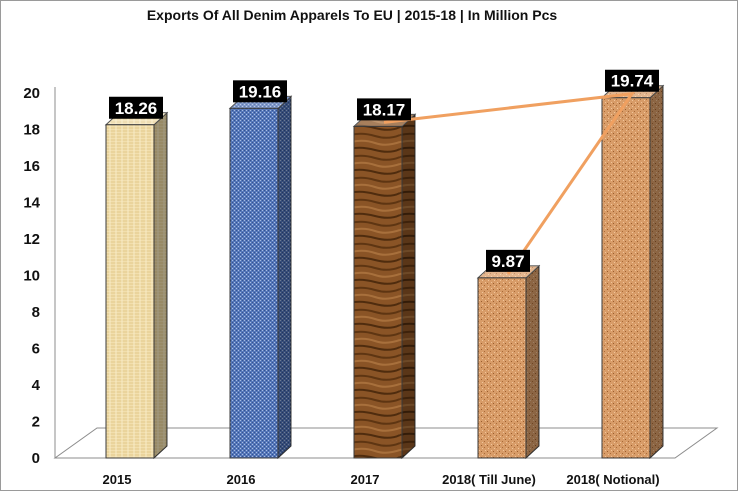 The width and height of the screenshot is (740, 493). What do you see at coordinates (36, 458) in the screenshot?
I see `y-tick-label: 0` at bounding box center [36, 458].